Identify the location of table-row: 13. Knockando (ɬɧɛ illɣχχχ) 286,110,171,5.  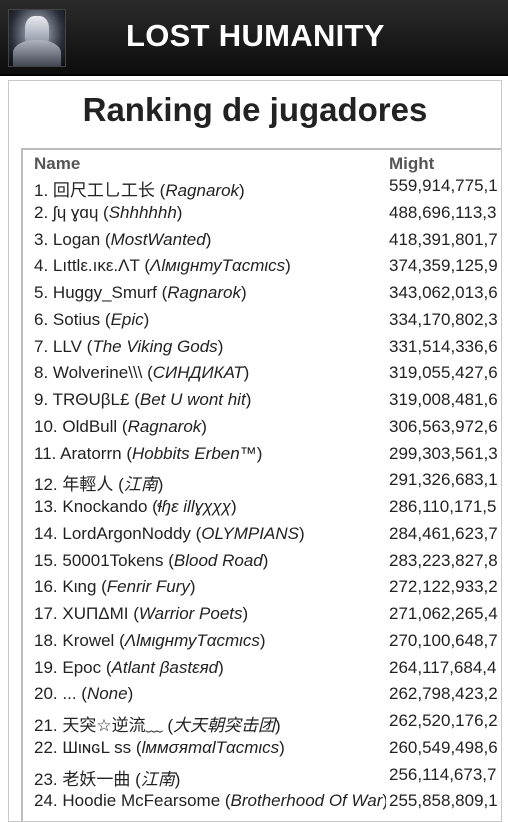
(262, 510).